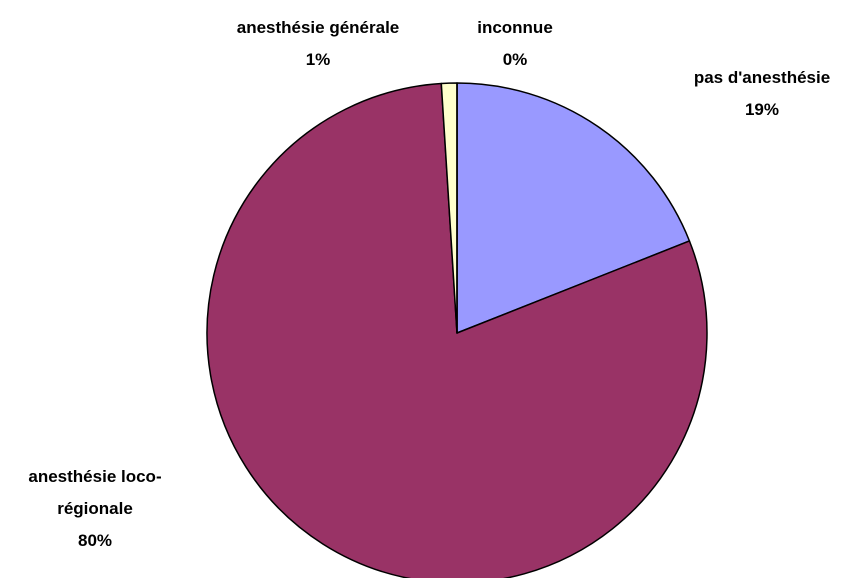 This screenshot has width=857, height=578. I want to click on category-name: inconnue, so click(515, 27).